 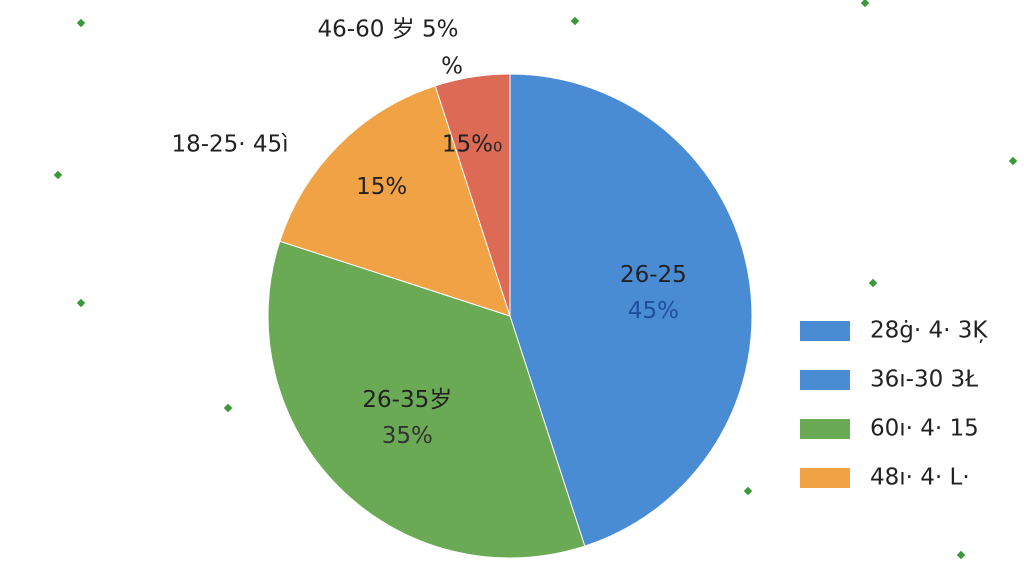 I want to click on slice-value-label: 35%, so click(x=407, y=436).